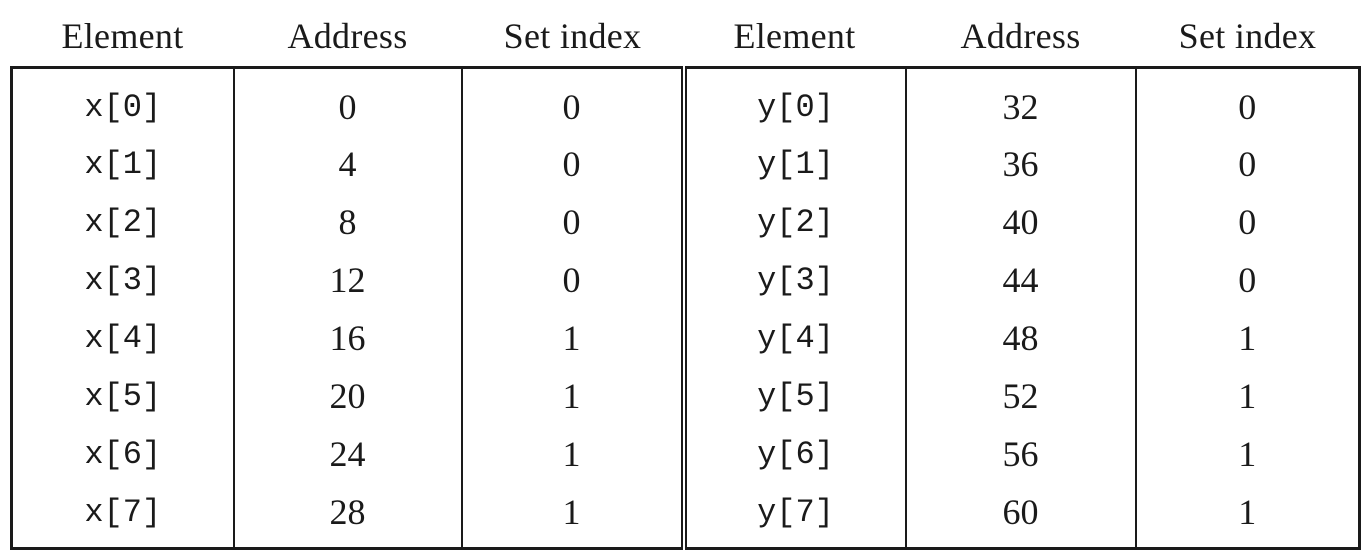  I want to click on table-row: x[3] 12 0 y[3] 44 0, so click(685, 280).